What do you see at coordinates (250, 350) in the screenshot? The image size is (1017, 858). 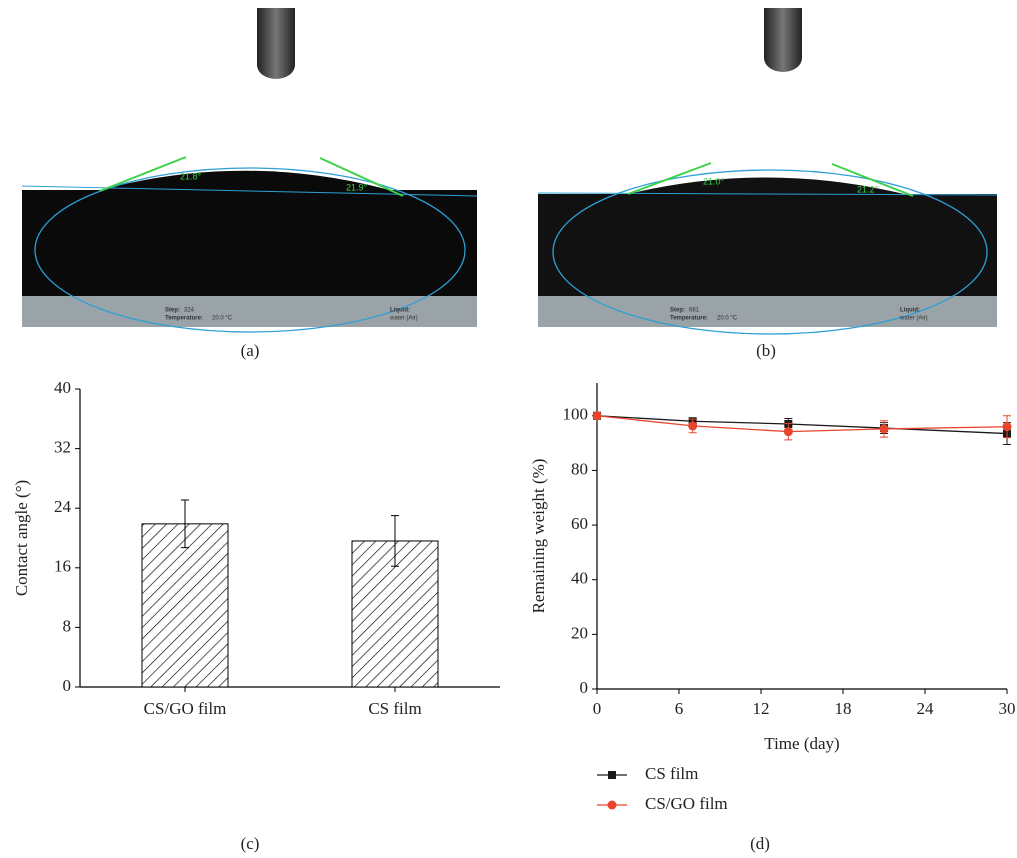 I see `caption: (a)` at bounding box center [250, 350].